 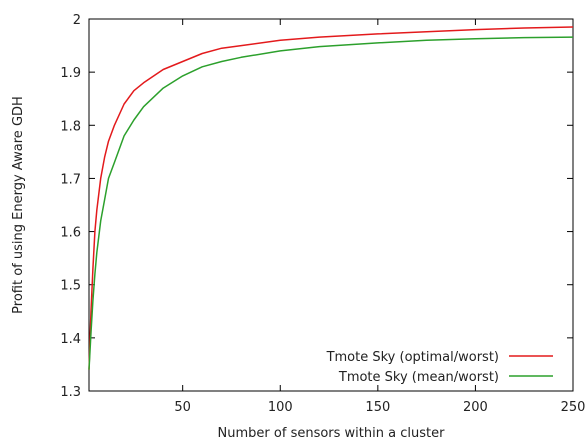 What do you see at coordinates (182, 407) in the screenshot?
I see `x-tick-label: 50` at bounding box center [182, 407].